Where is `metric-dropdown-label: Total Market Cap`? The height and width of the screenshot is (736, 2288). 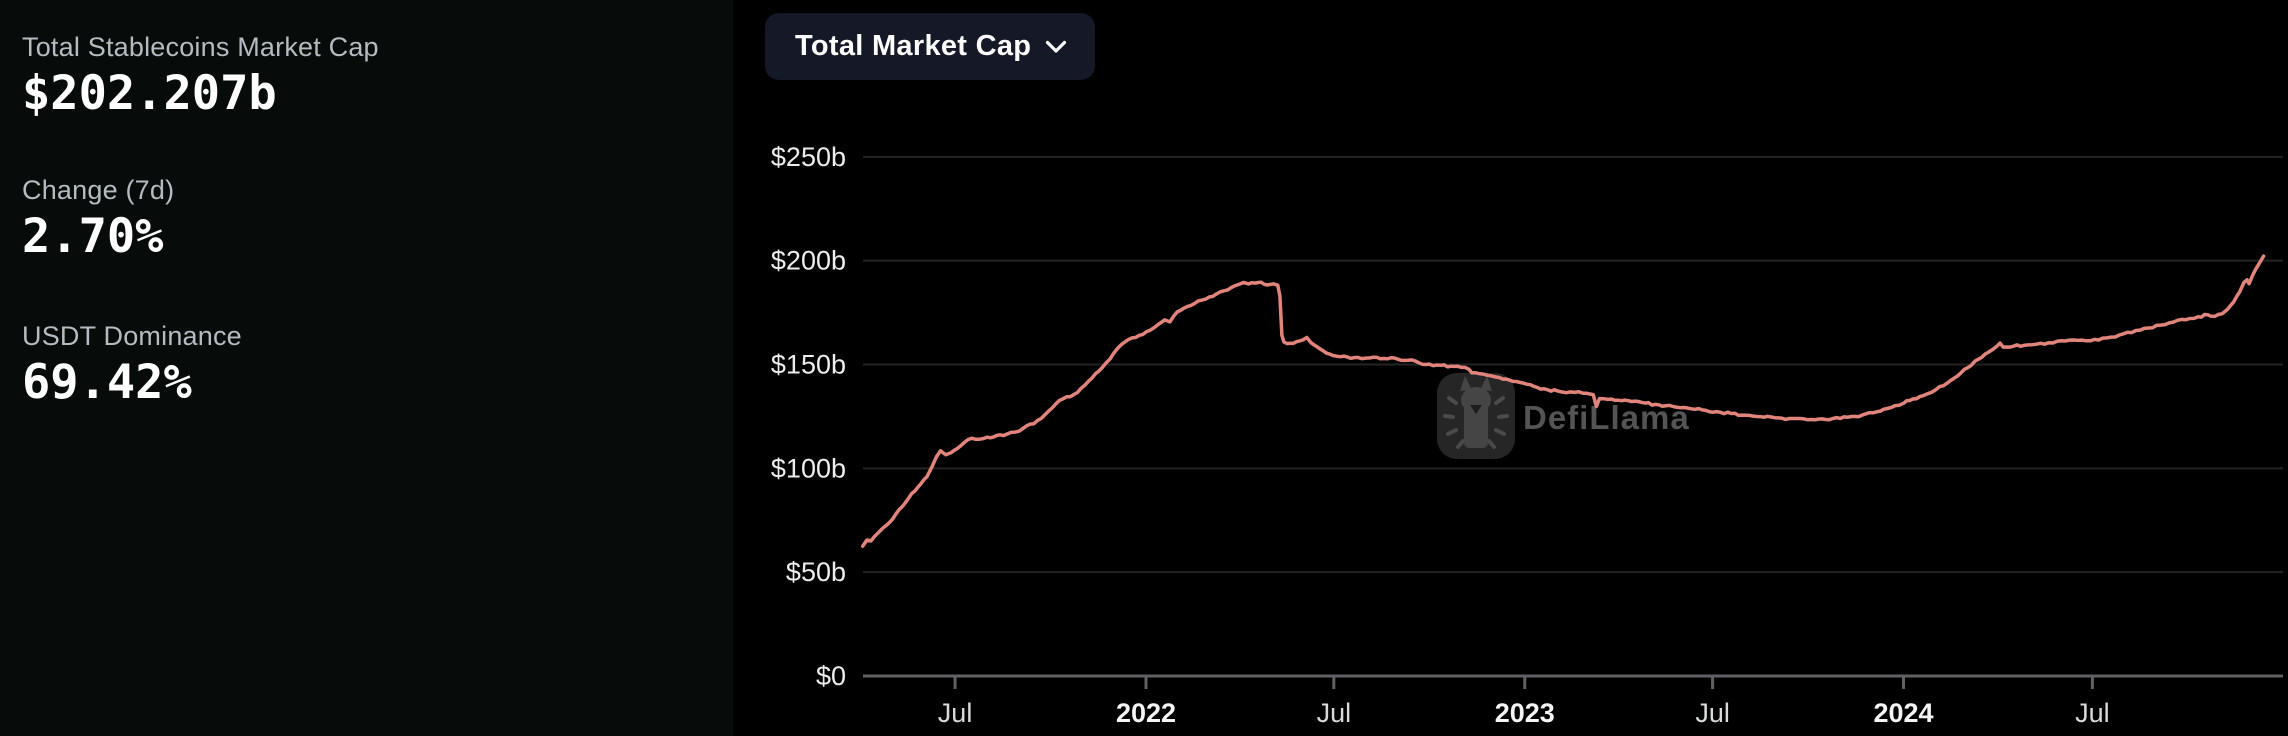
metric-dropdown-label: Total Market Cap is located at coordinates (913, 46).